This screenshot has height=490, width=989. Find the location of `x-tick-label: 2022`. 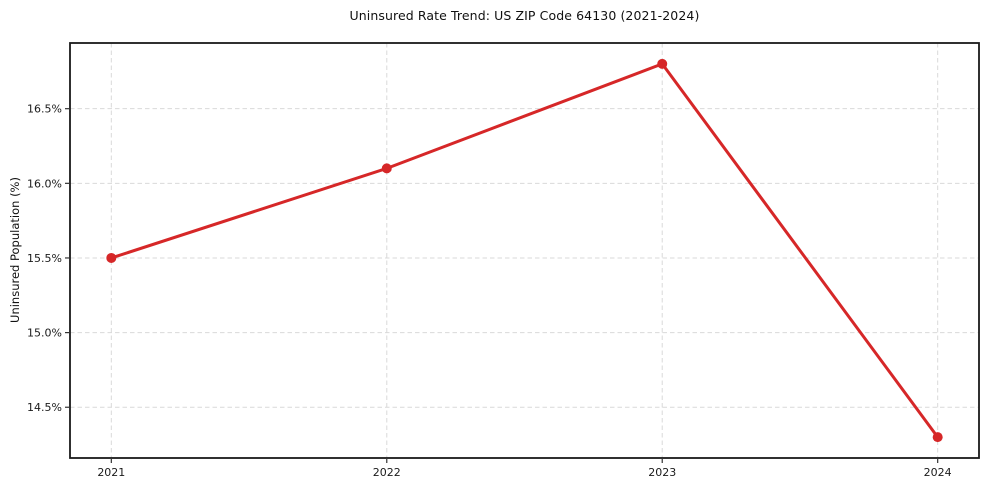

x-tick-label: 2022 is located at coordinates (387, 472).